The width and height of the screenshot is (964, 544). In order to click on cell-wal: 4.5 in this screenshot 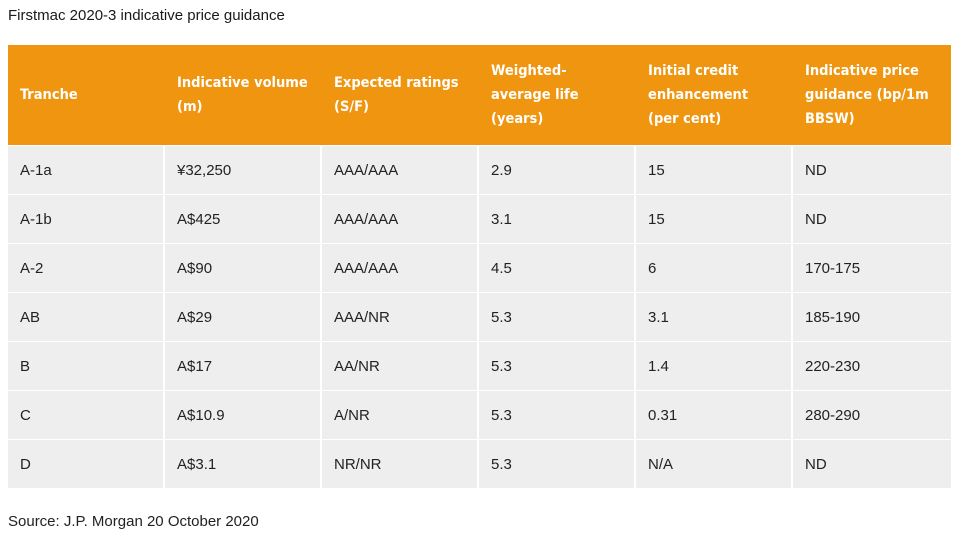, I will do `click(557, 268)`.